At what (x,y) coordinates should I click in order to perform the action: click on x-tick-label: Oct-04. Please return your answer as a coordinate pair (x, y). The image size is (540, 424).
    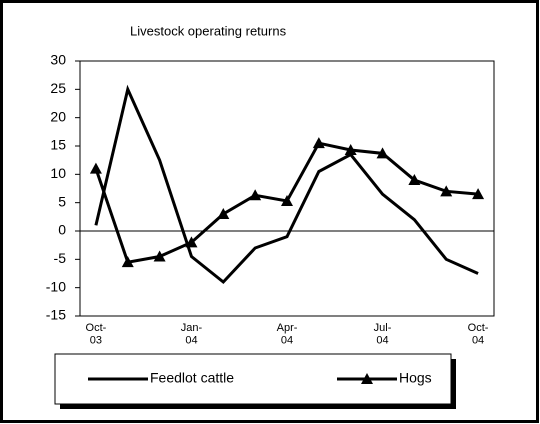
    Looking at the image, I should click on (478, 334).